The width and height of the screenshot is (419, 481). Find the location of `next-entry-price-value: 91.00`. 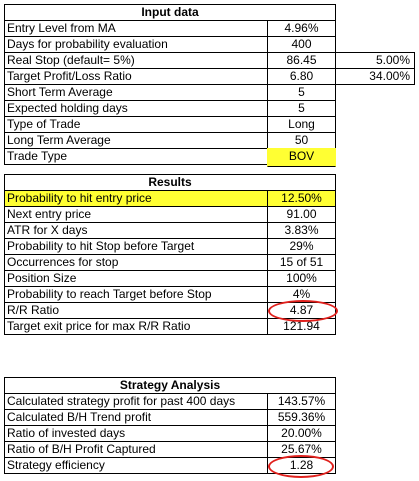

next-entry-price-value: 91.00 is located at coordinates (301, 214).